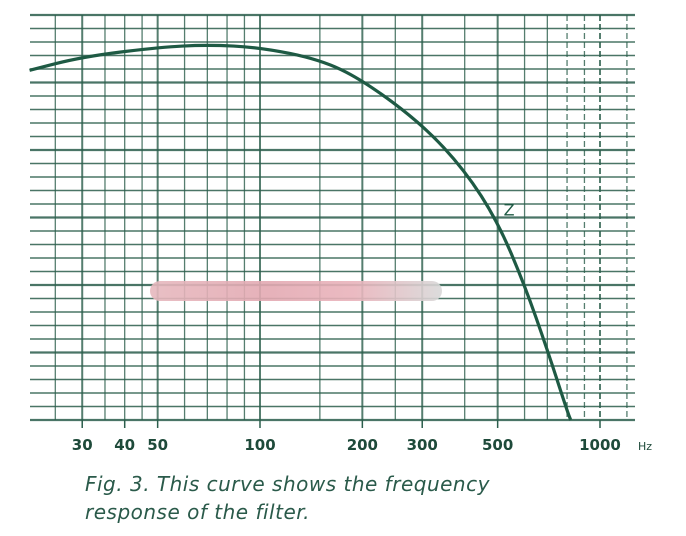 This screenshot has width=686, height=536. What do you see at coordinates (346, 437) in the screenshot?
I see `x-axis-ticks: 30 40 50 100 200 300 500 1000` at bounding box center [346, 437].